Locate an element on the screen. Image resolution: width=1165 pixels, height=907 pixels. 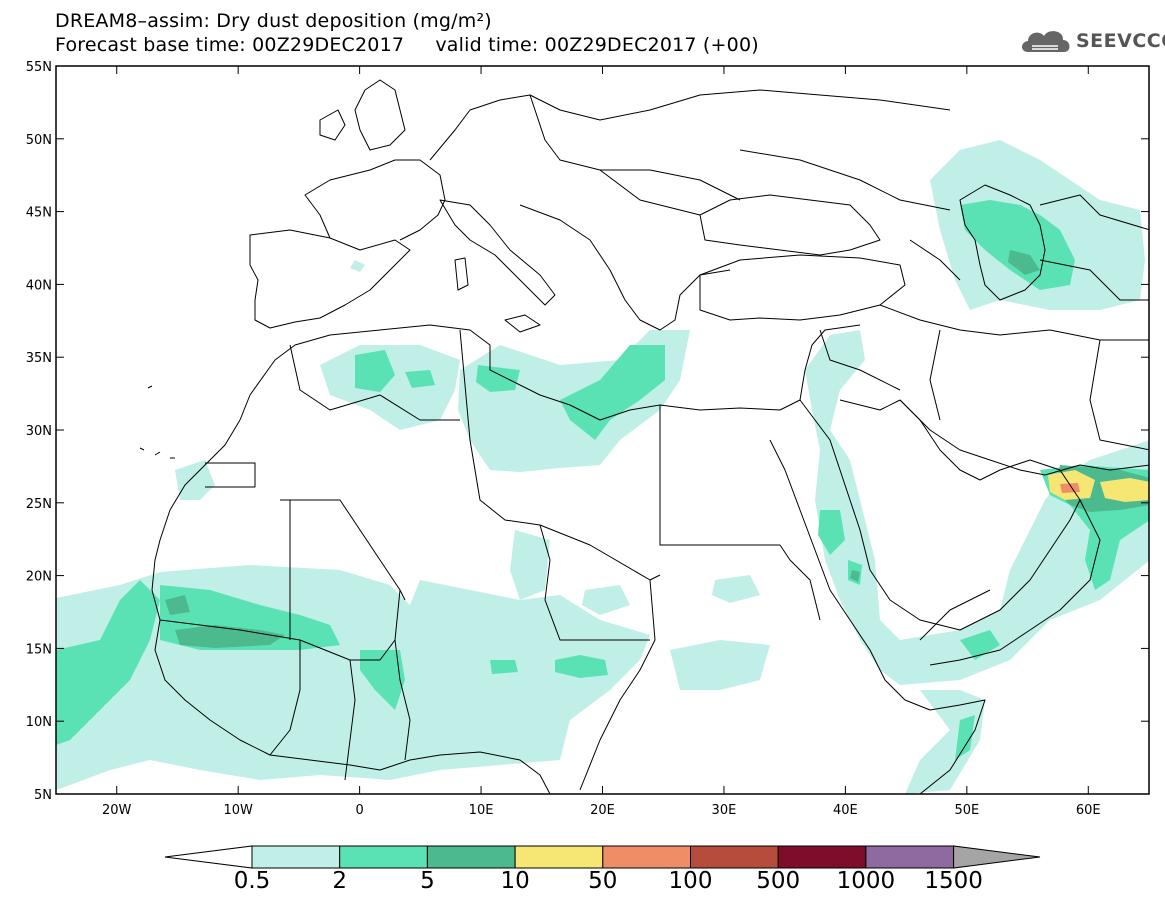
lon-tick-label: 30E is located at coordinates (724, 810).